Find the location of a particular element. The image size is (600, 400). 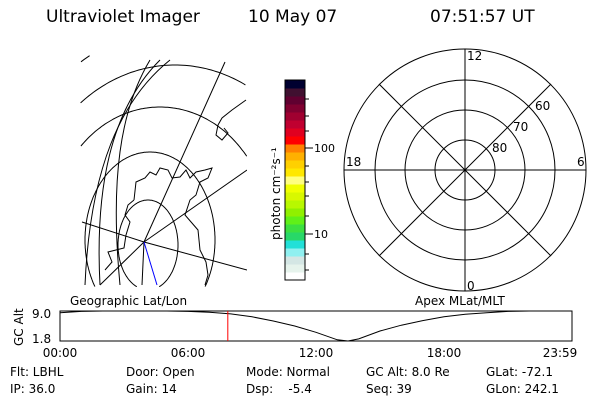

mode-status: Mode: Normal is located at coordinates (288, 372).